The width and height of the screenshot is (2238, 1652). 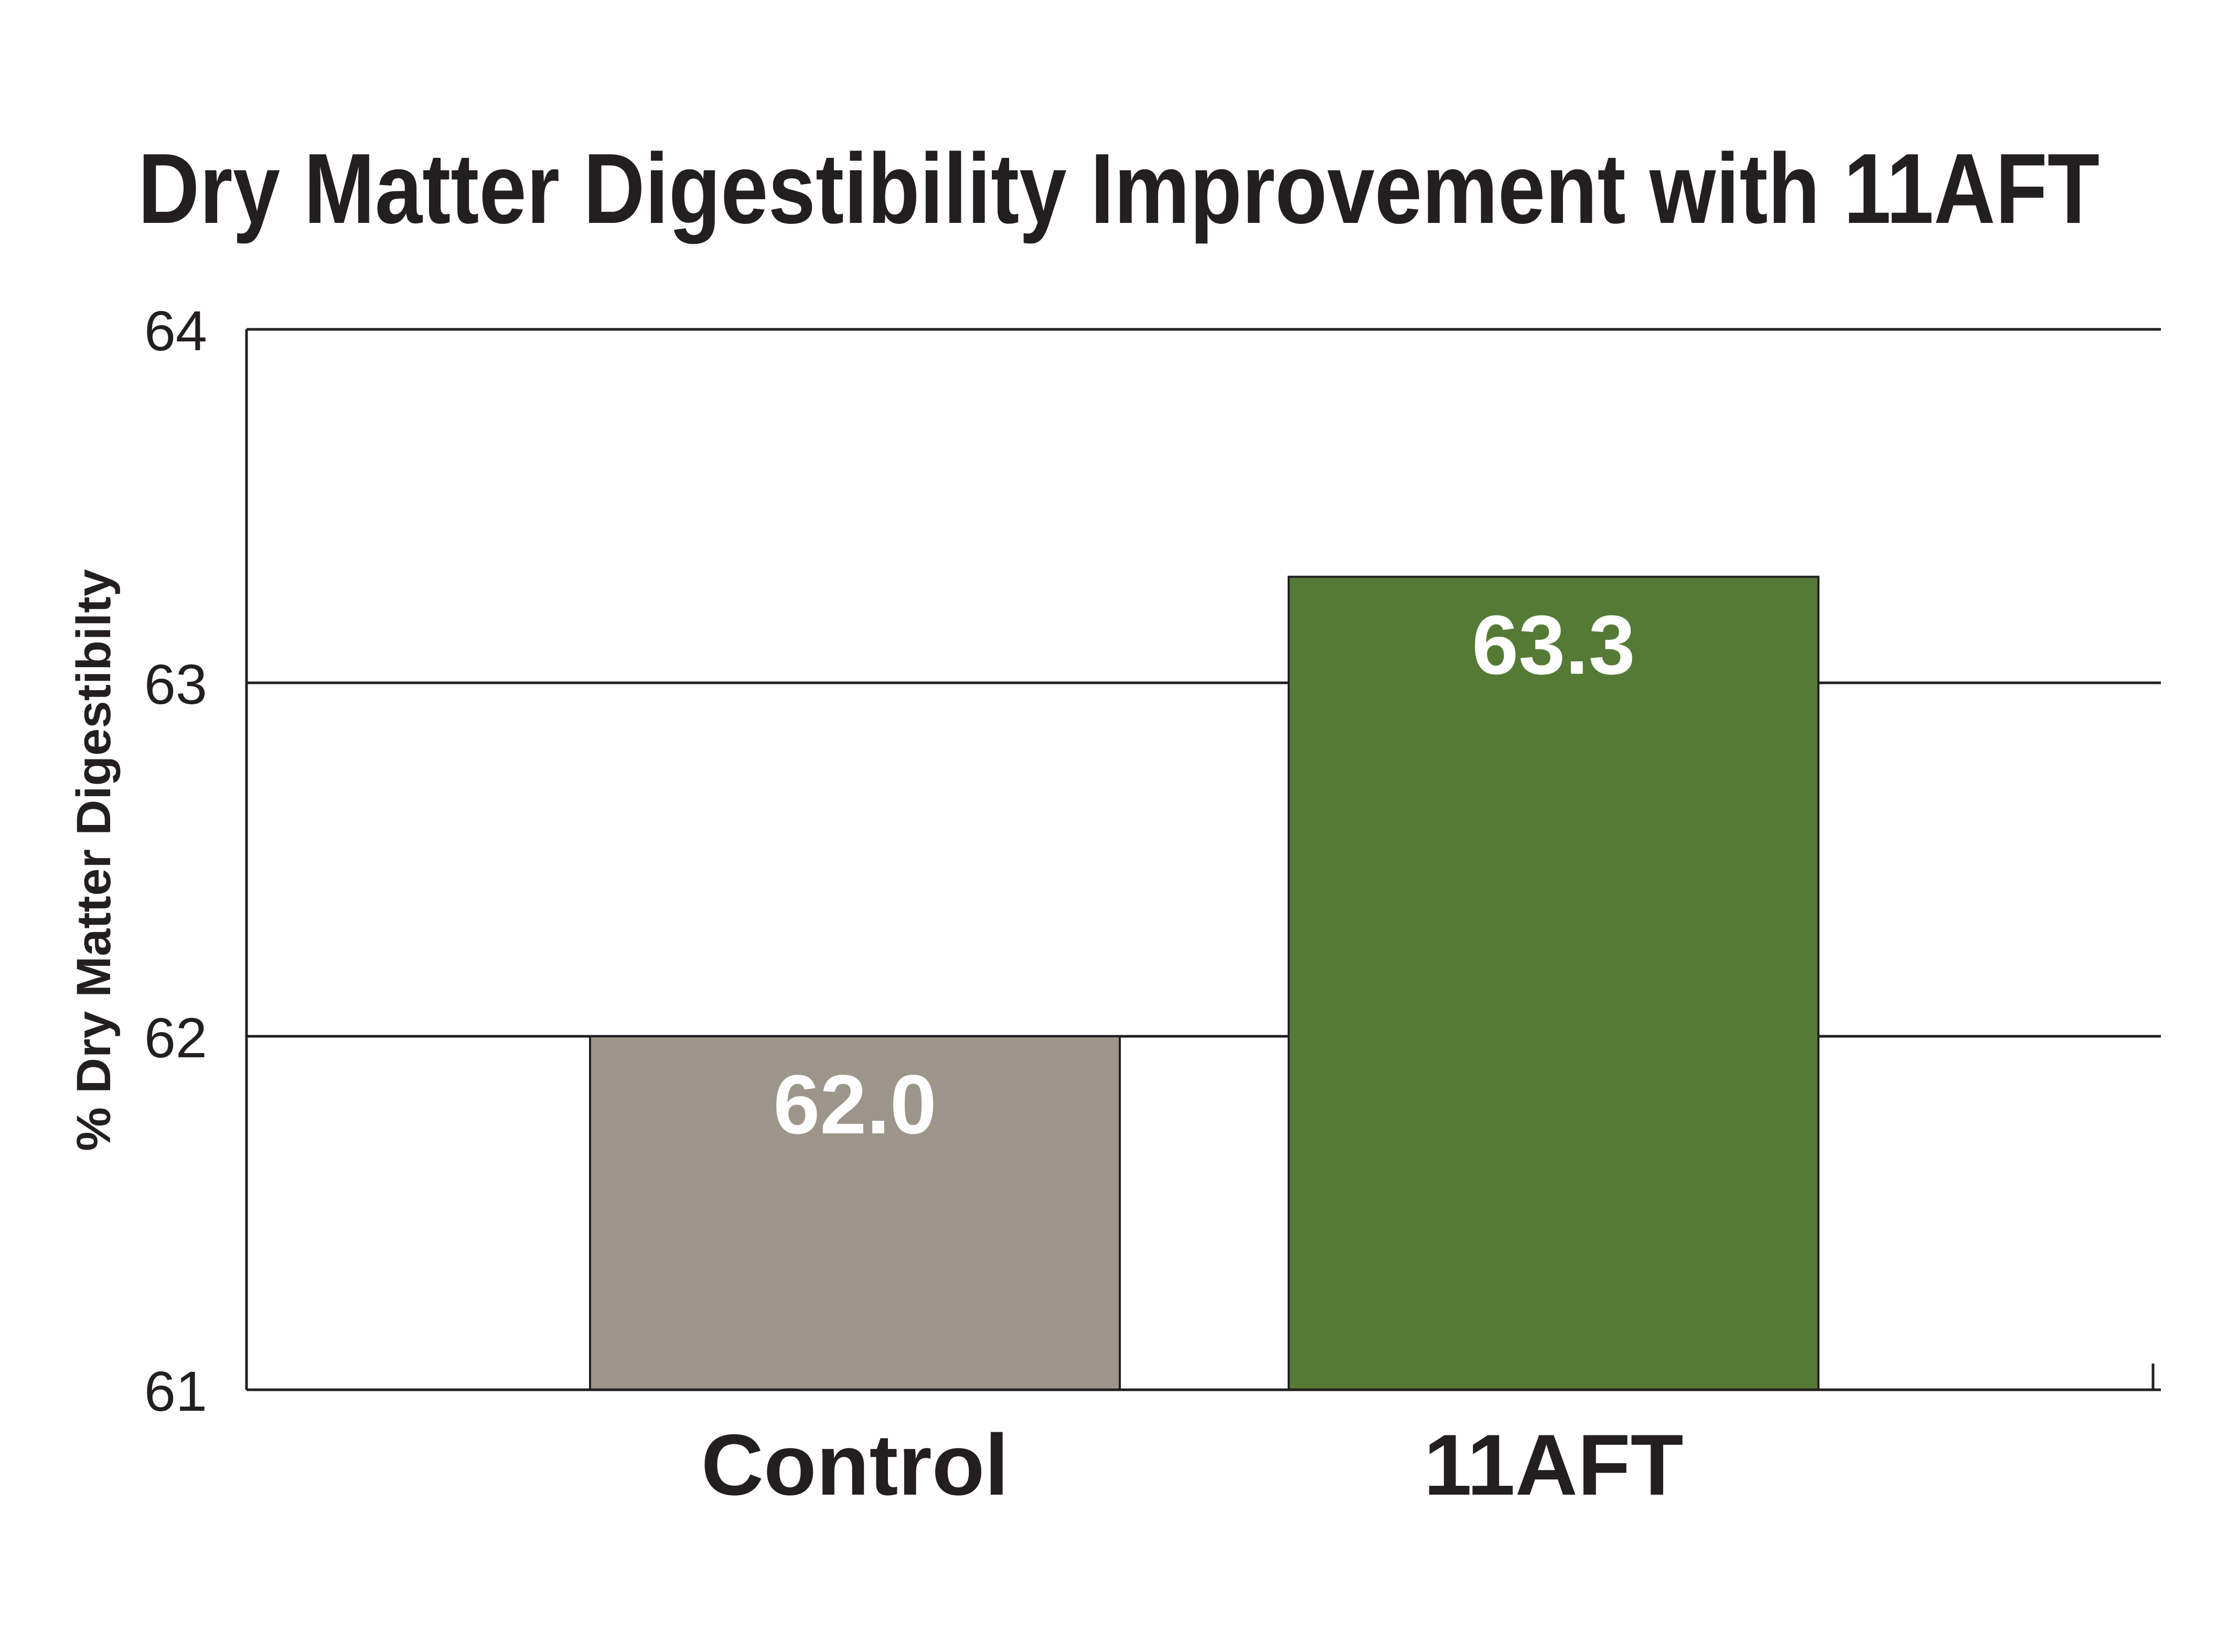 What do you see at coordinates (175, 684) in the screenshot?
I see `y-tick-label-63: 63` at bounding box center [175, 684].